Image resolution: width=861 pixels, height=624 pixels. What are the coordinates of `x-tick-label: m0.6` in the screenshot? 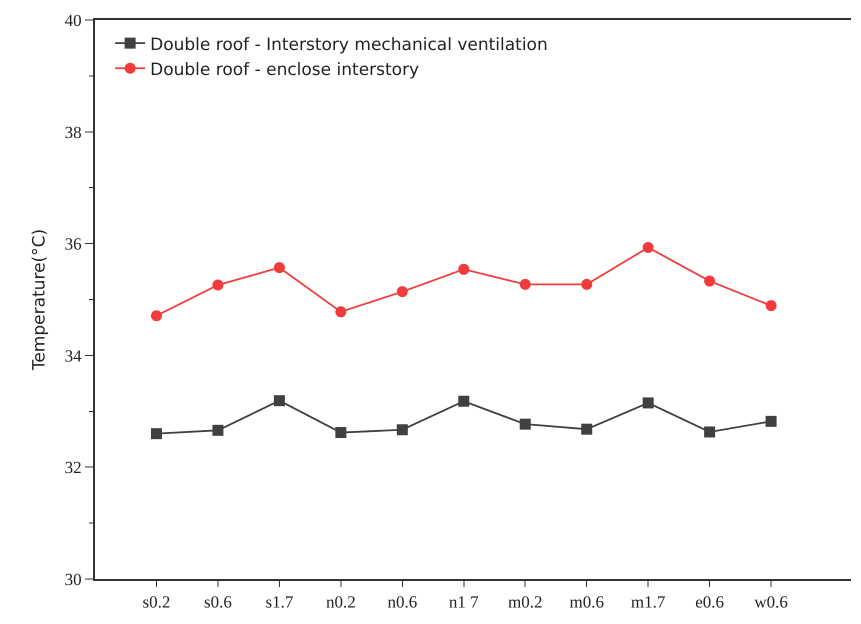 It's located at (586, 602).